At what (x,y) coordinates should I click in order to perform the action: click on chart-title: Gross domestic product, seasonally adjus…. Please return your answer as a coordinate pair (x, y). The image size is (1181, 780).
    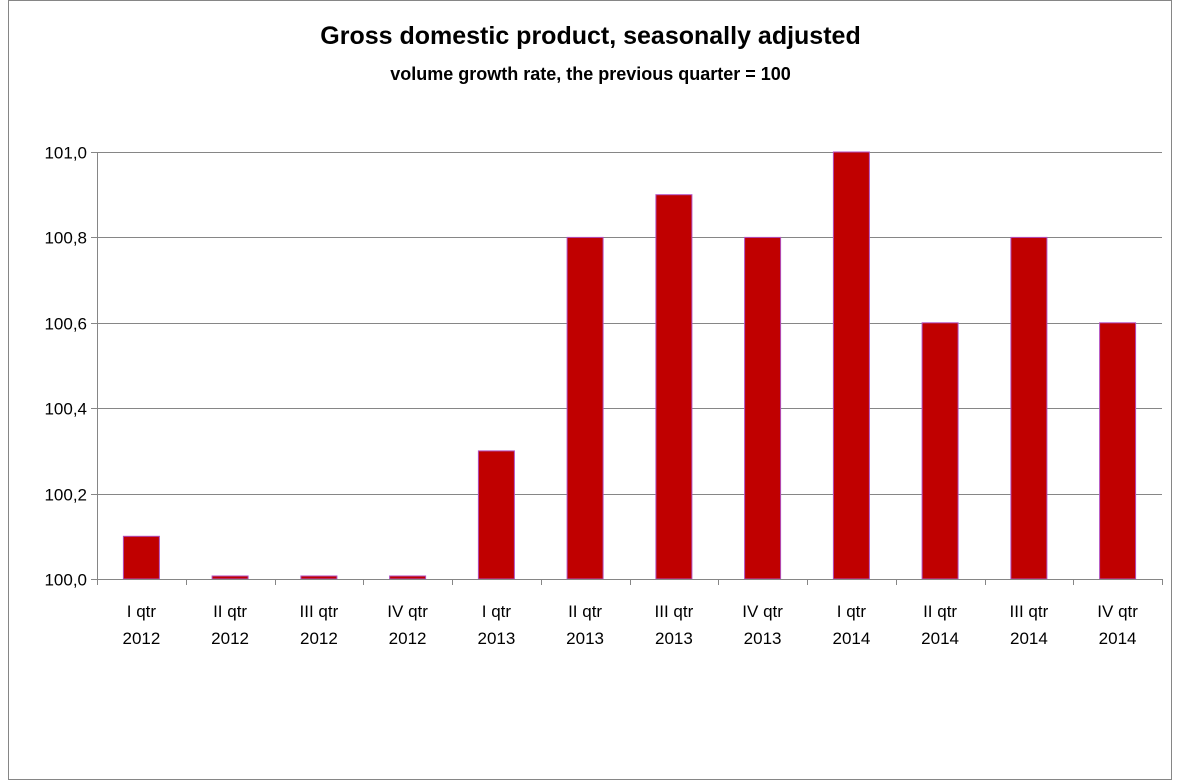
    Looking at the image, I should click on (590, 36).